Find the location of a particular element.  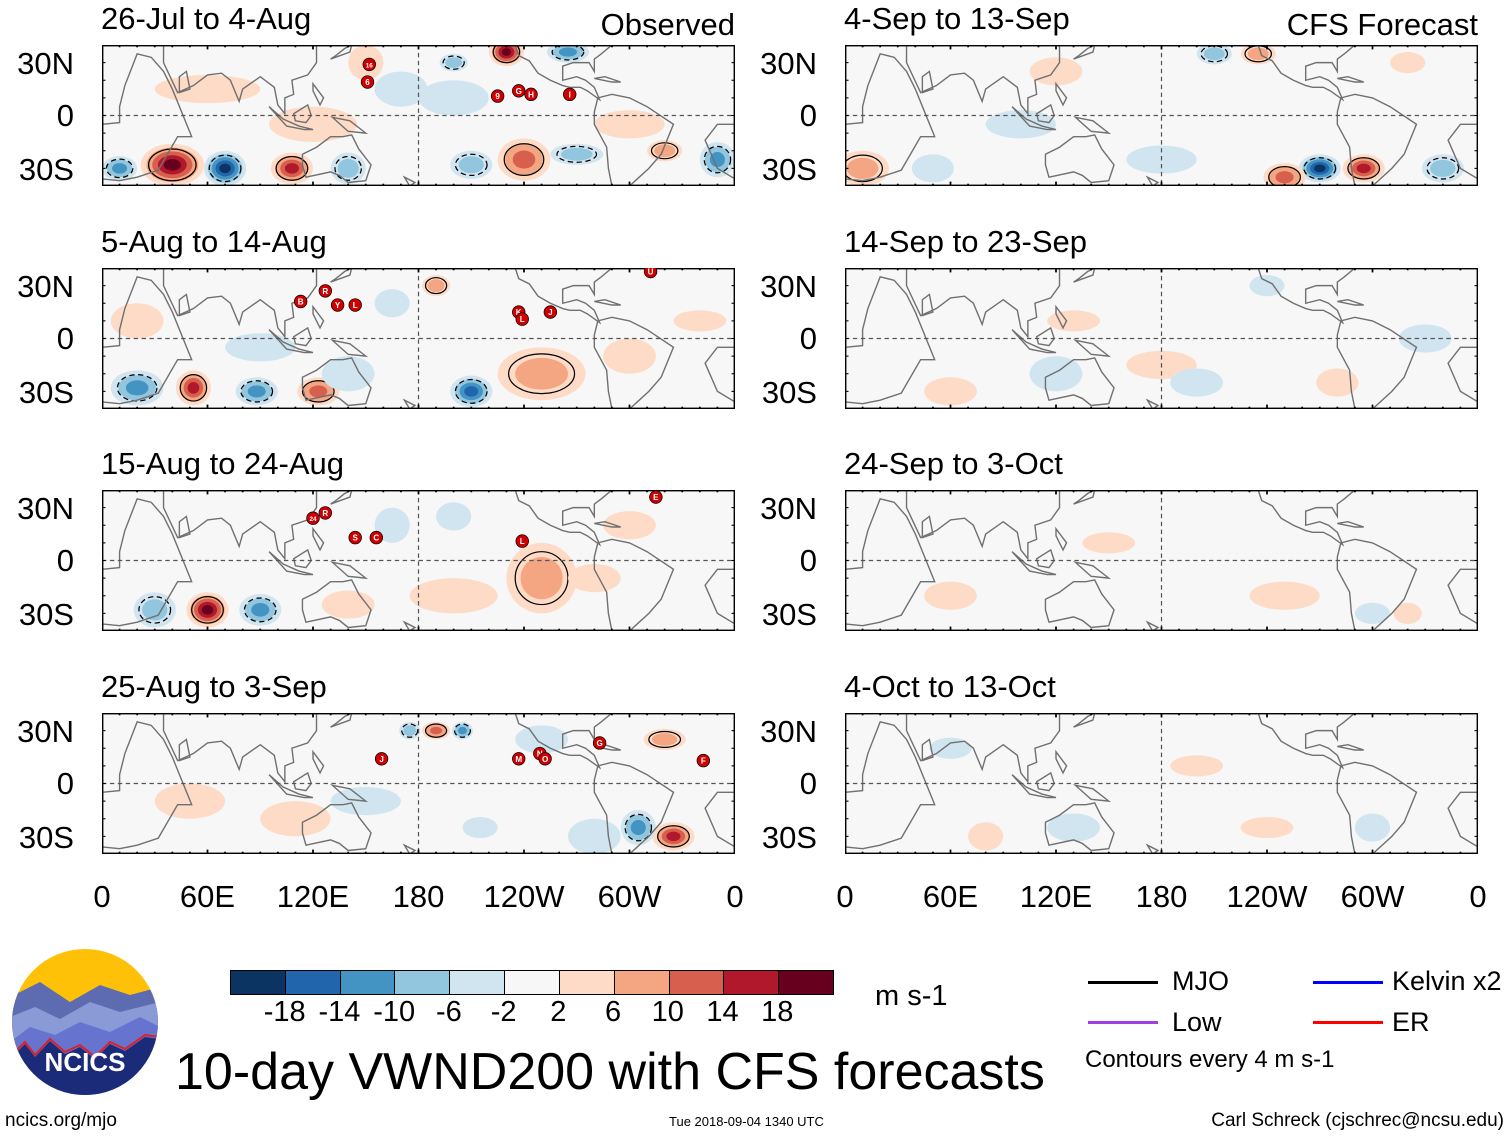

tropical-cyclone-marker: R is located at coordinates (325, 291).